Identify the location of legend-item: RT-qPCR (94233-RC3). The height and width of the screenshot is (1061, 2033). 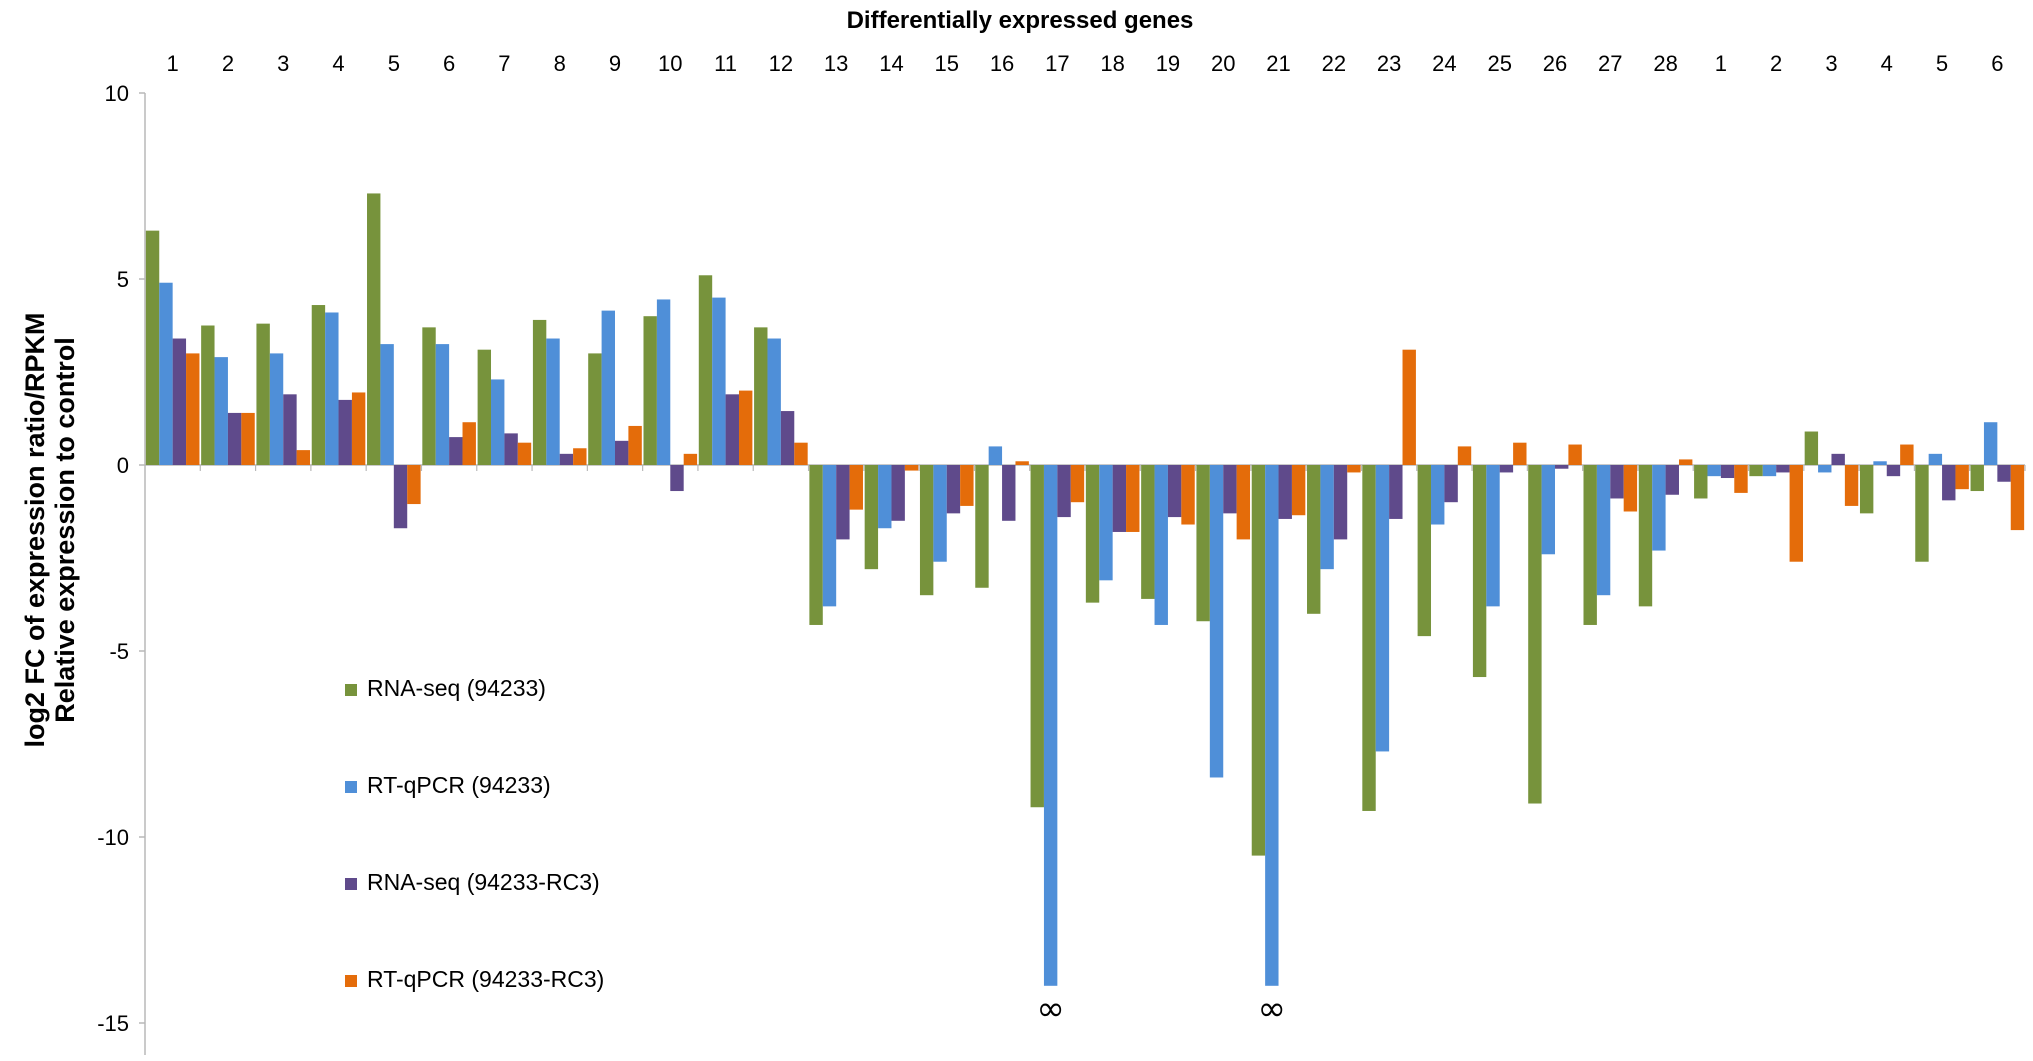
(474, 979).